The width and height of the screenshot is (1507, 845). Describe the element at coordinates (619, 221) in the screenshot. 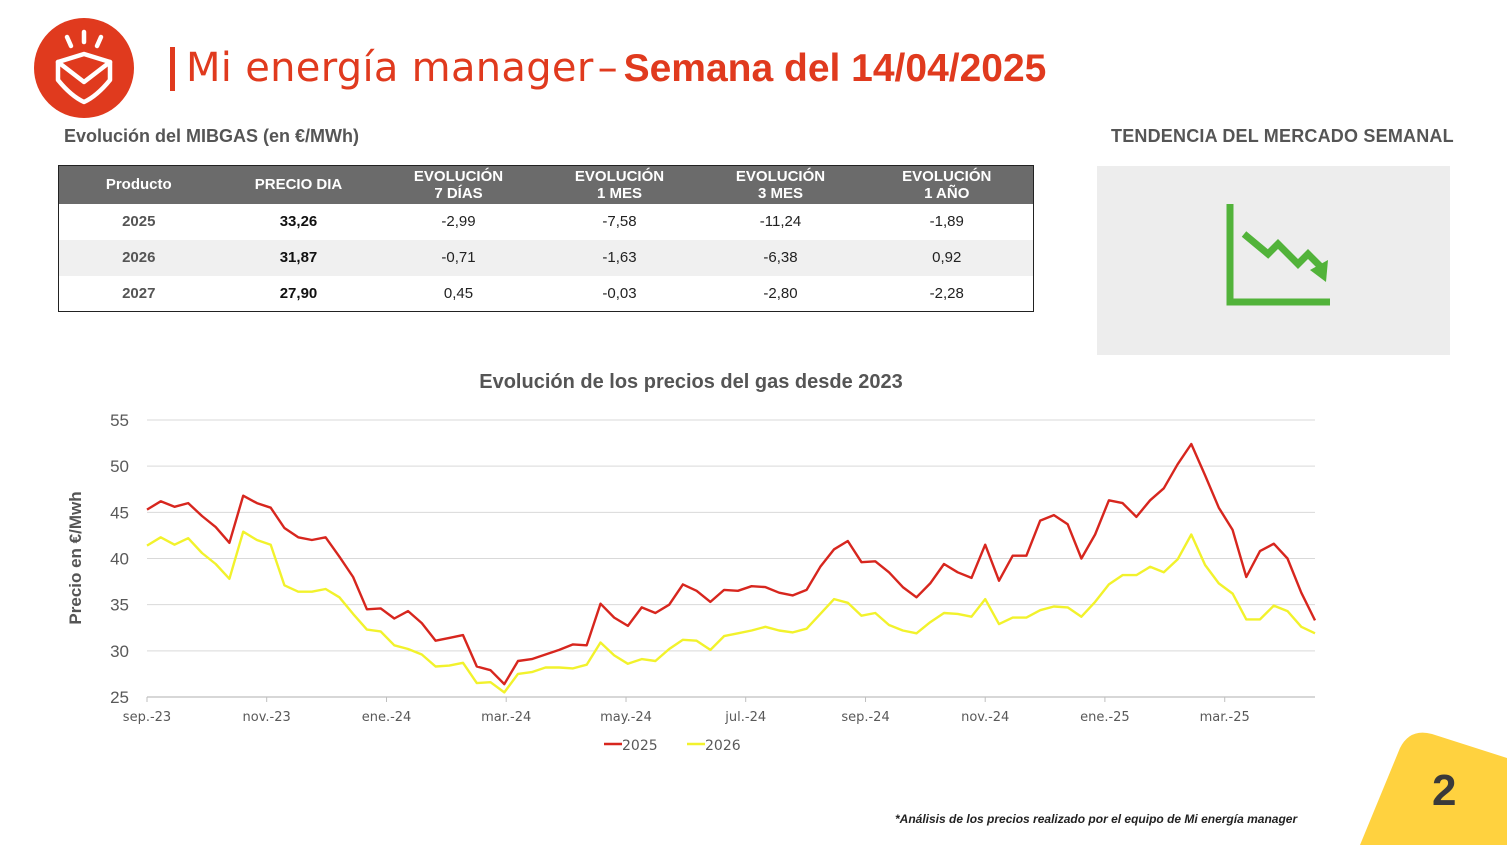

I see `cell-1m: -7,58` at that location.